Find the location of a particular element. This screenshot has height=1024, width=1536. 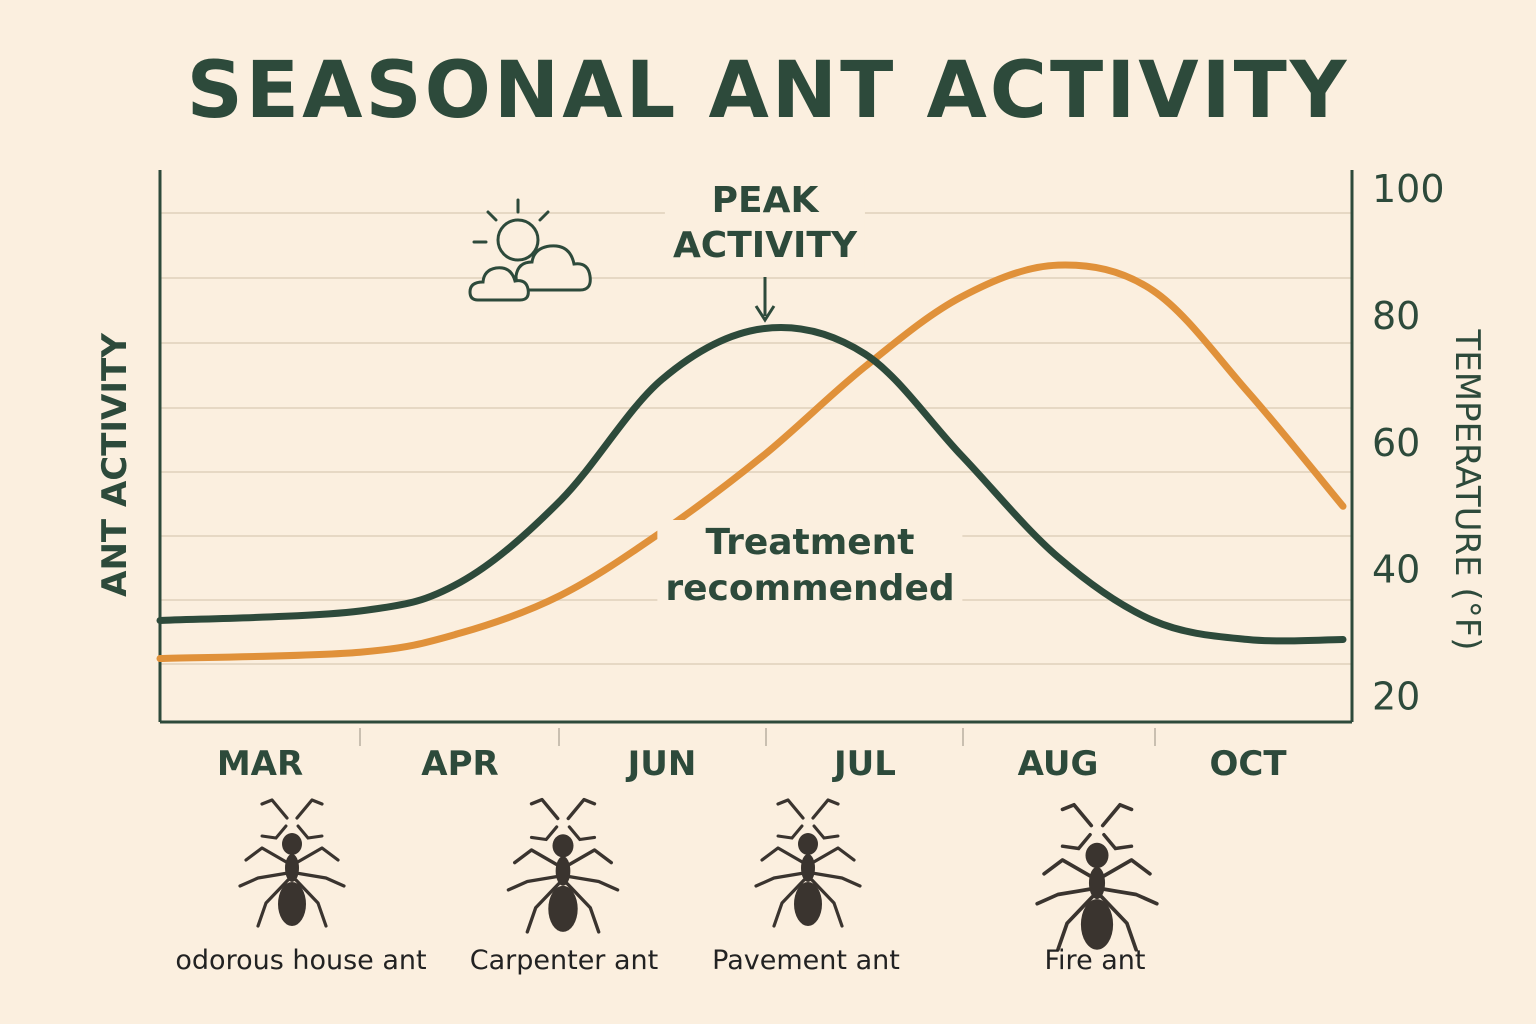

peak-label-line1: PEAK is located at coordinates (765, 200).